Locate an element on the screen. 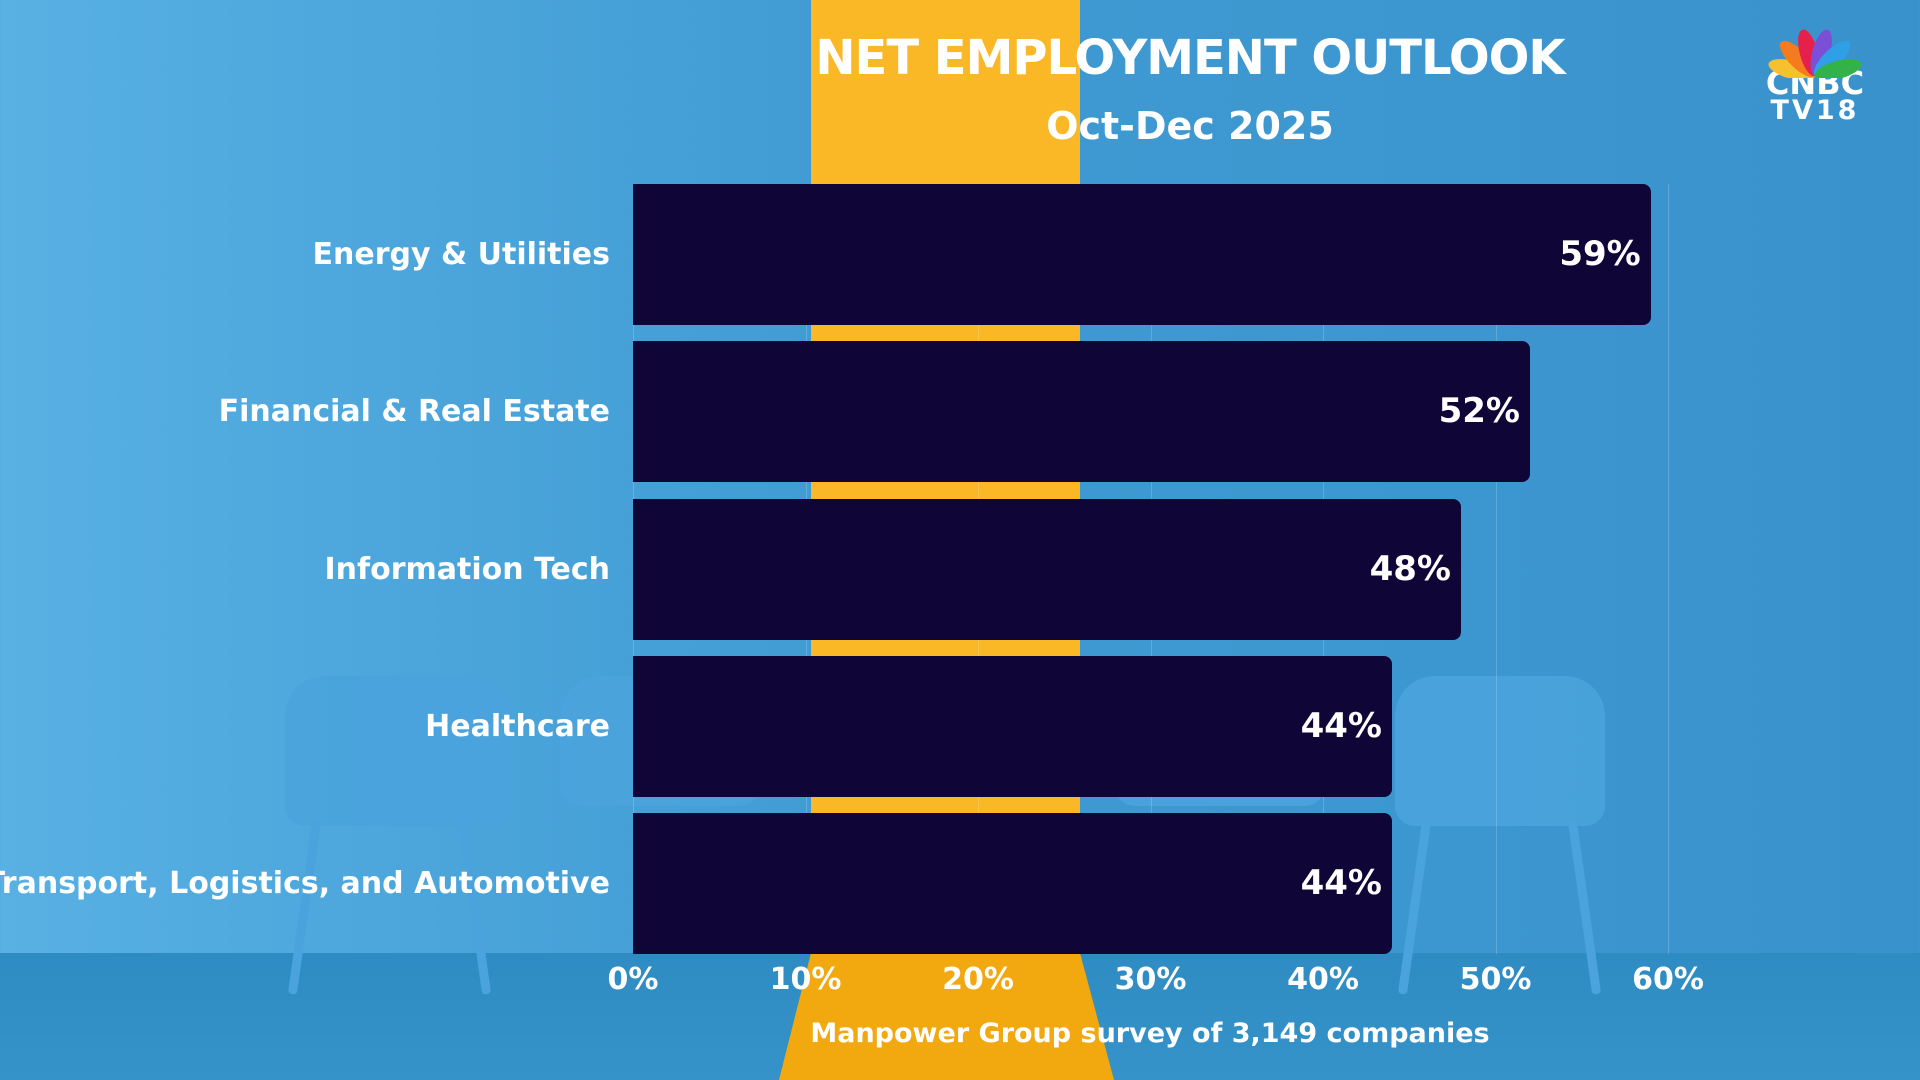 The height and width of the screenshot is (1080, 1920). x-tick-label: 40% is located at coordinates (1323, 979).